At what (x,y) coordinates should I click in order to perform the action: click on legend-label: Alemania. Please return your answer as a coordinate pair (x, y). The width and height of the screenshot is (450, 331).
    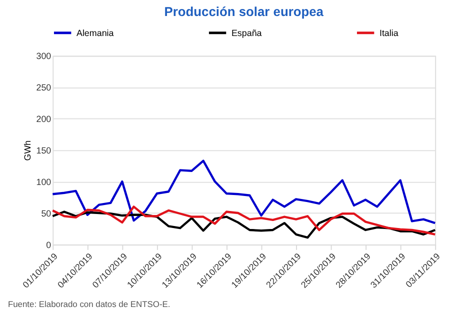
    Looking at the image, I should click on (95, 33).